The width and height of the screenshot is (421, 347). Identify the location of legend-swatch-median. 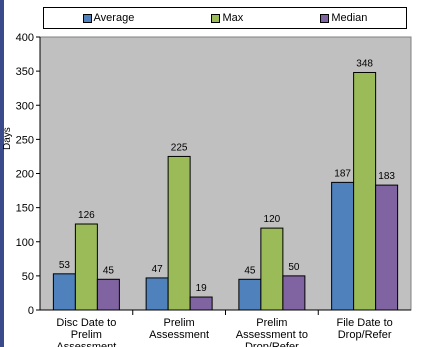
(325, 18).